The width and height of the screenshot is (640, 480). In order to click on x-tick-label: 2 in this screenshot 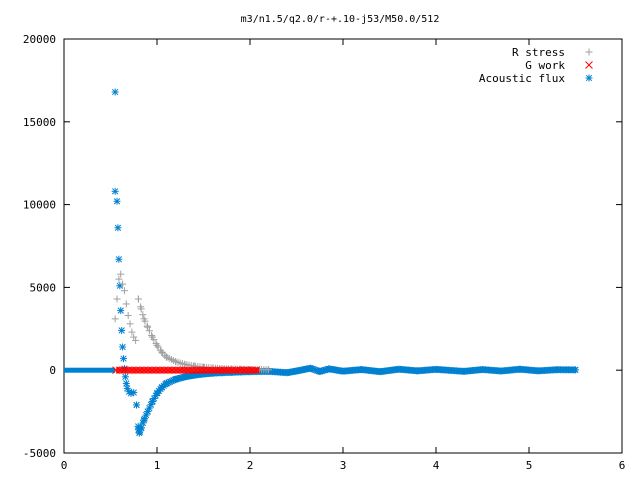, I will do `click(250, 465)`.